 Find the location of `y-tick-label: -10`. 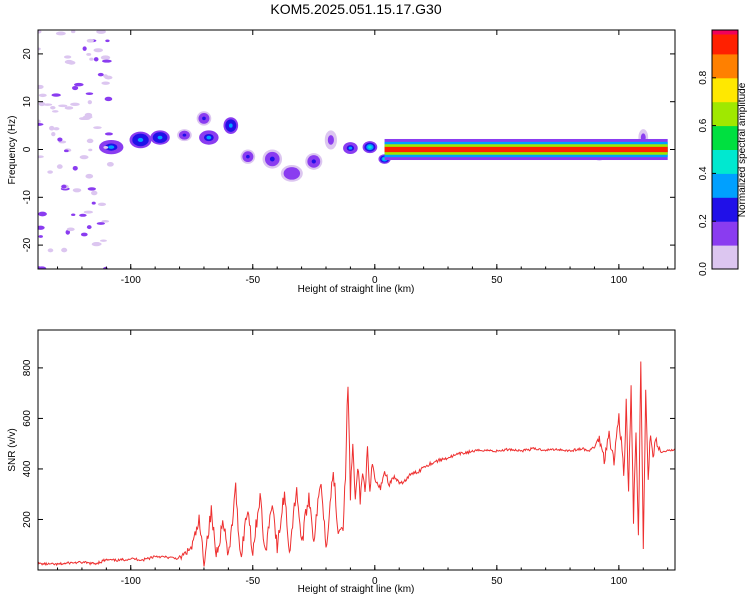

y-tick-label: -10 is located at coordinates (27, 197).